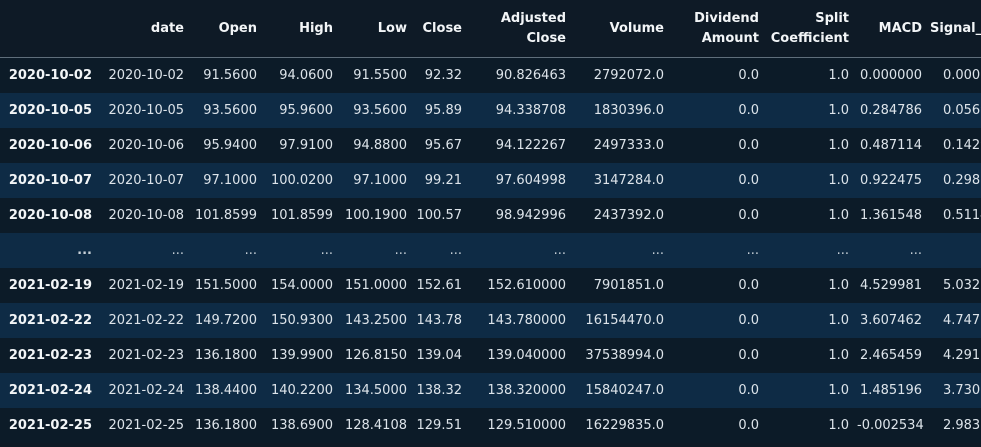  What do you see at coordinates (530, 215) in the screenshot?
I see `table-cell: 98.942996` at bounding box center [530, 215].